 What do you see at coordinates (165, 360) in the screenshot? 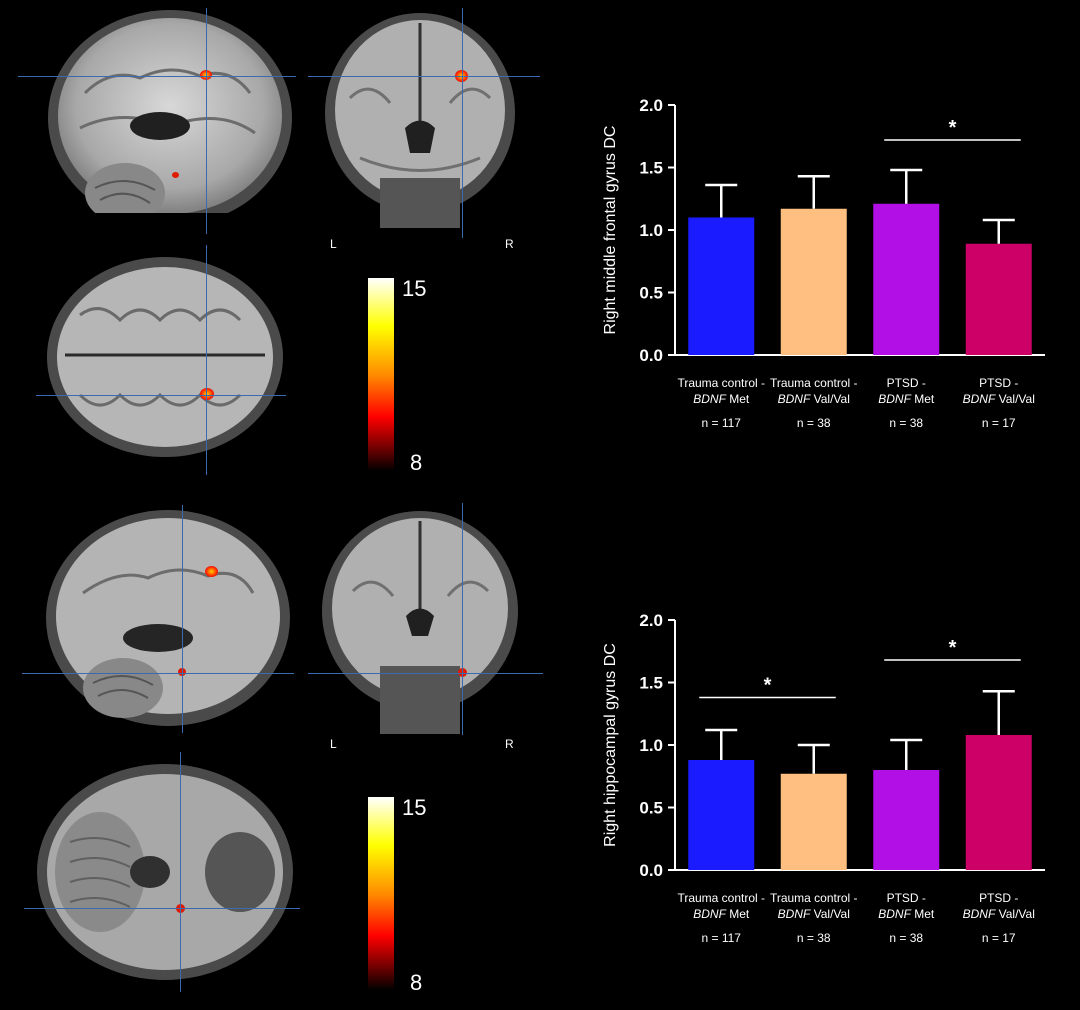
I see `axial-slice-top` at bounding box center [165, 360].